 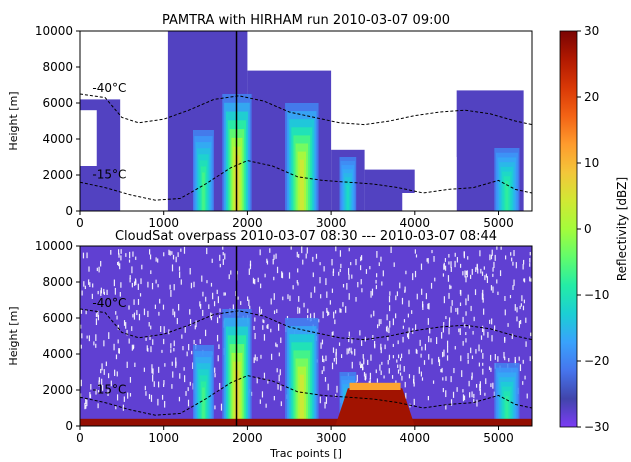 What do you see at coordinates (596, 361) in the screenshot?
I see `colorbar-tick-label: −20` at bounding box center [596, 361].